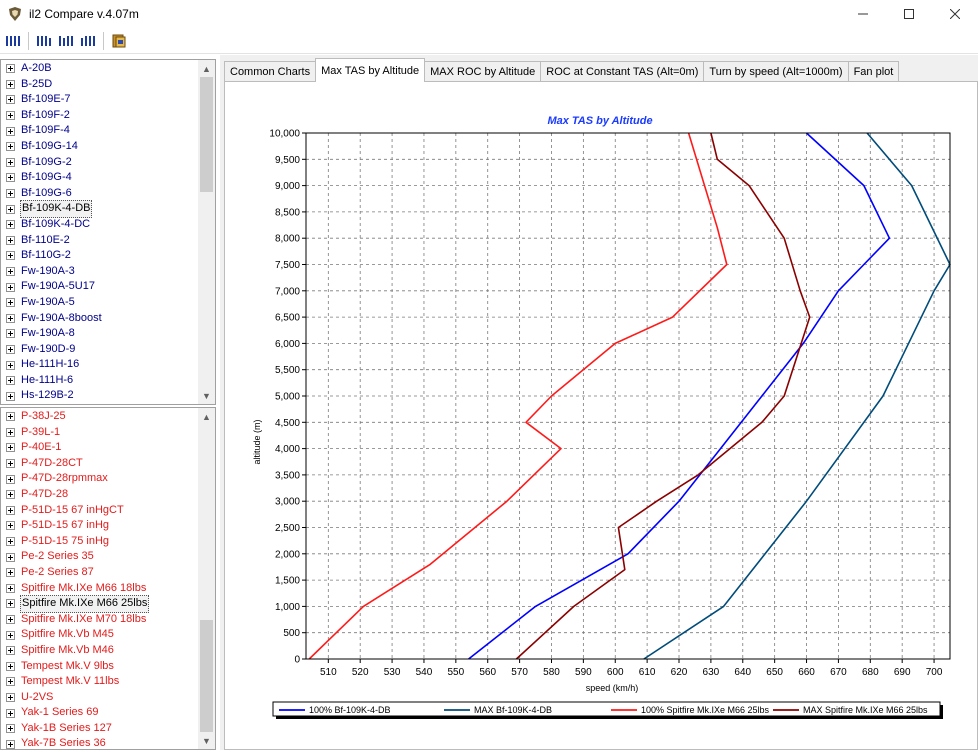  What do you see at coordinates (100, 433) in the screenshot?
I see `list-item-allied-p-39l-1: P-39L-1` at bounding box center [100, 433].